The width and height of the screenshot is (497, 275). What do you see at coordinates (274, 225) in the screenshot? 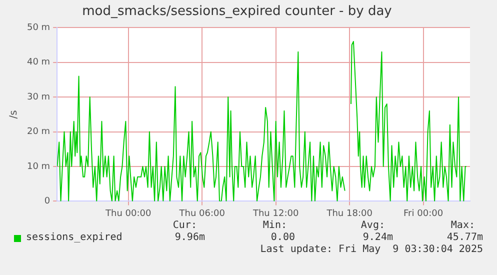
I see `text: Min:` at bounding box center [274, 225].